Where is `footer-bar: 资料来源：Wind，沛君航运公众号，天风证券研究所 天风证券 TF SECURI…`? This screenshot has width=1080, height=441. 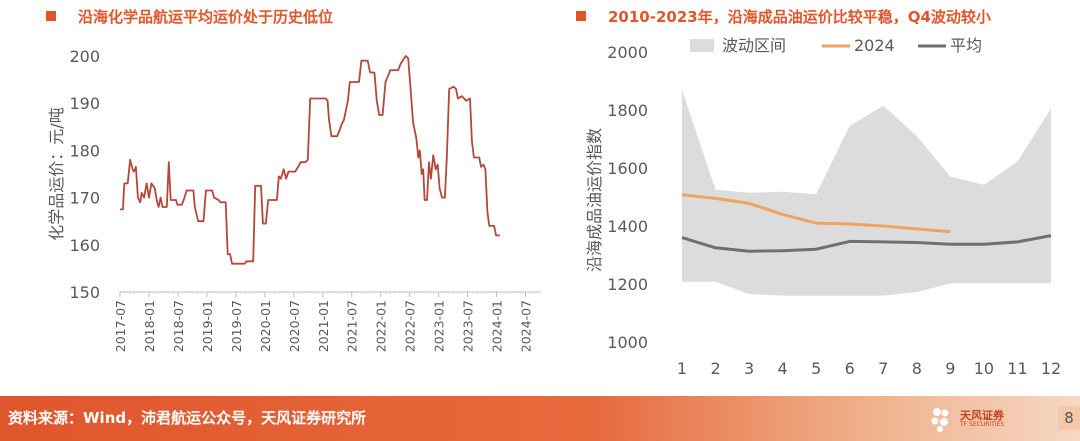 footer-bar: 资料来源：Wind，沛君航运公众号，天风证券研究所 天风证券 TF SECURI… is located at coordinates (540, 418).